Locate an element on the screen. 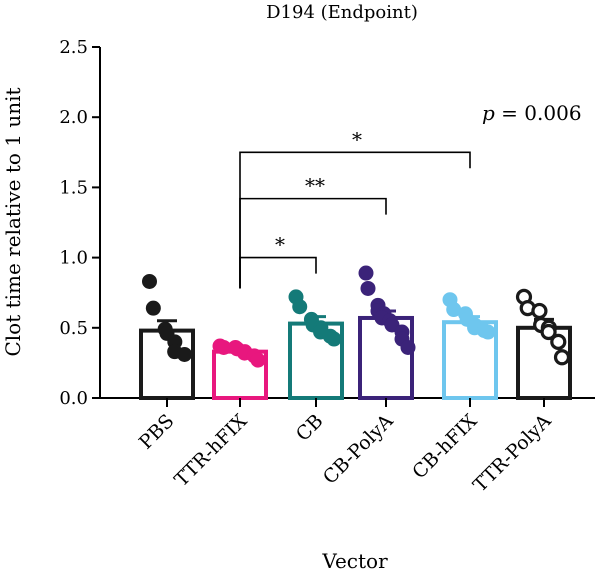  p-value-symbol: p is located at coordinates (488, 113).